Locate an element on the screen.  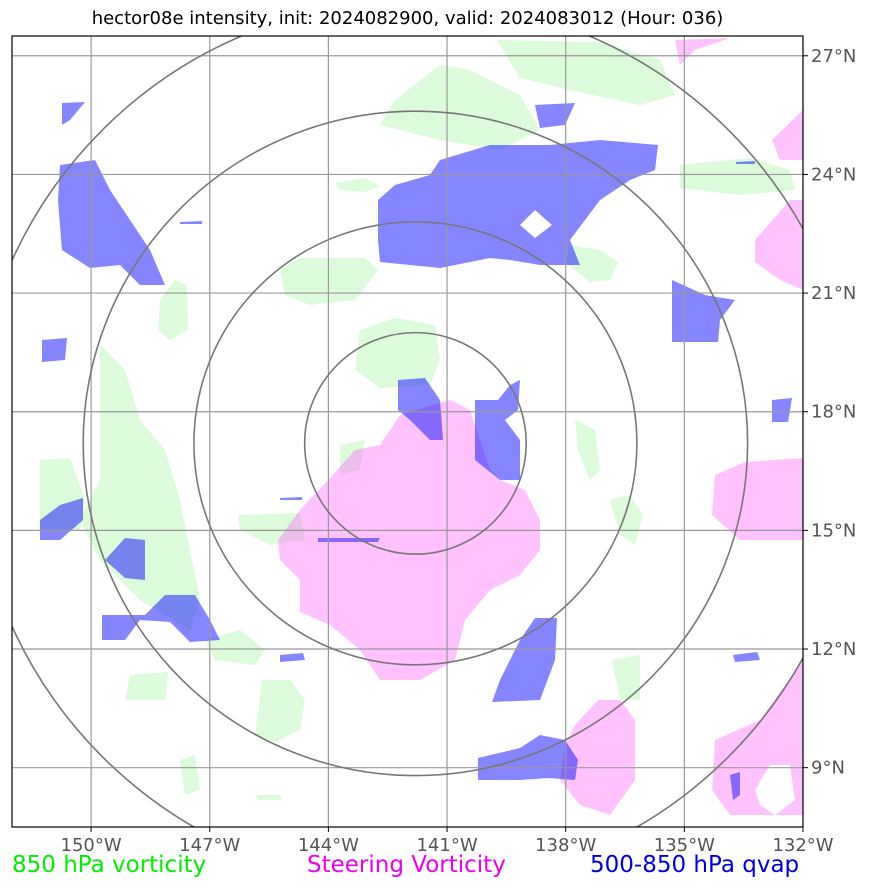
y-tick-label: 24°N is located at coordinates (833, 174).